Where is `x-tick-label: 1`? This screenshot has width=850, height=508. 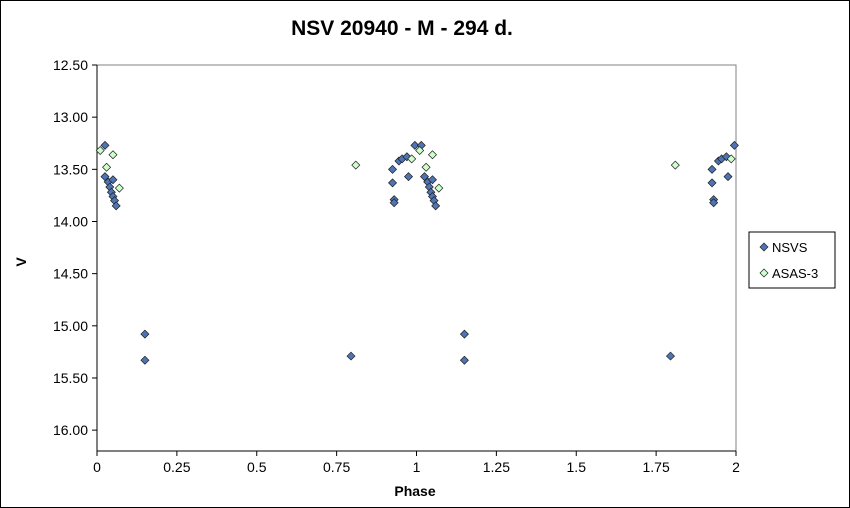
x-tick-label: 1 is located at coordinates (417, 467).